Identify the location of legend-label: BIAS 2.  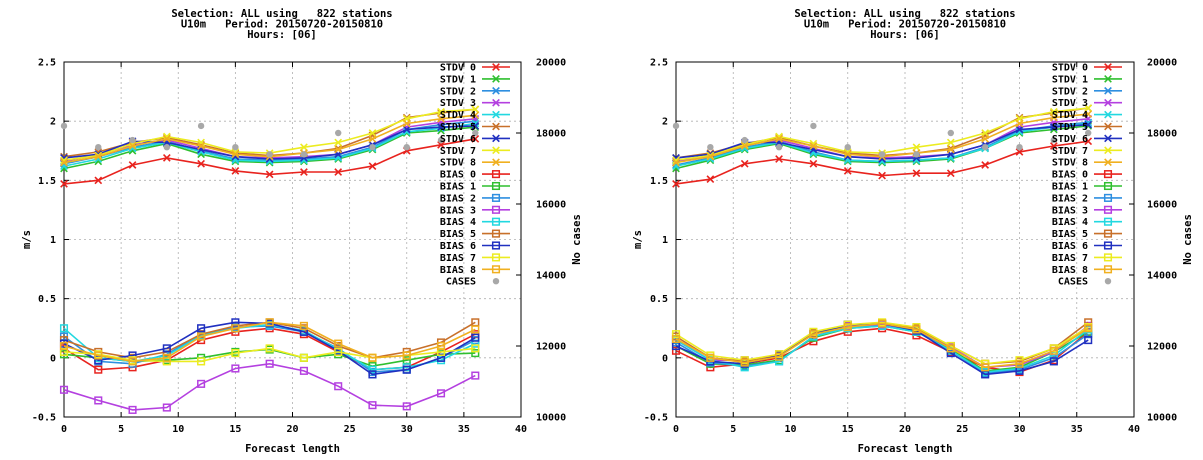
(458, 198).